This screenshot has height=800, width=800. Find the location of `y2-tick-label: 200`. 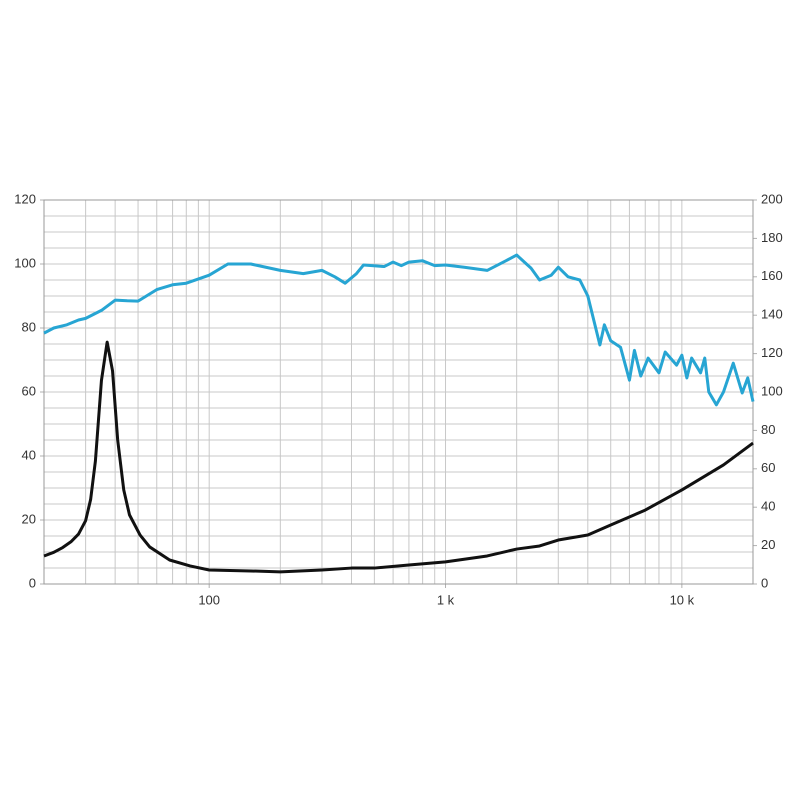

y2-tick-label: 200 is located at coordinates (772, 198).